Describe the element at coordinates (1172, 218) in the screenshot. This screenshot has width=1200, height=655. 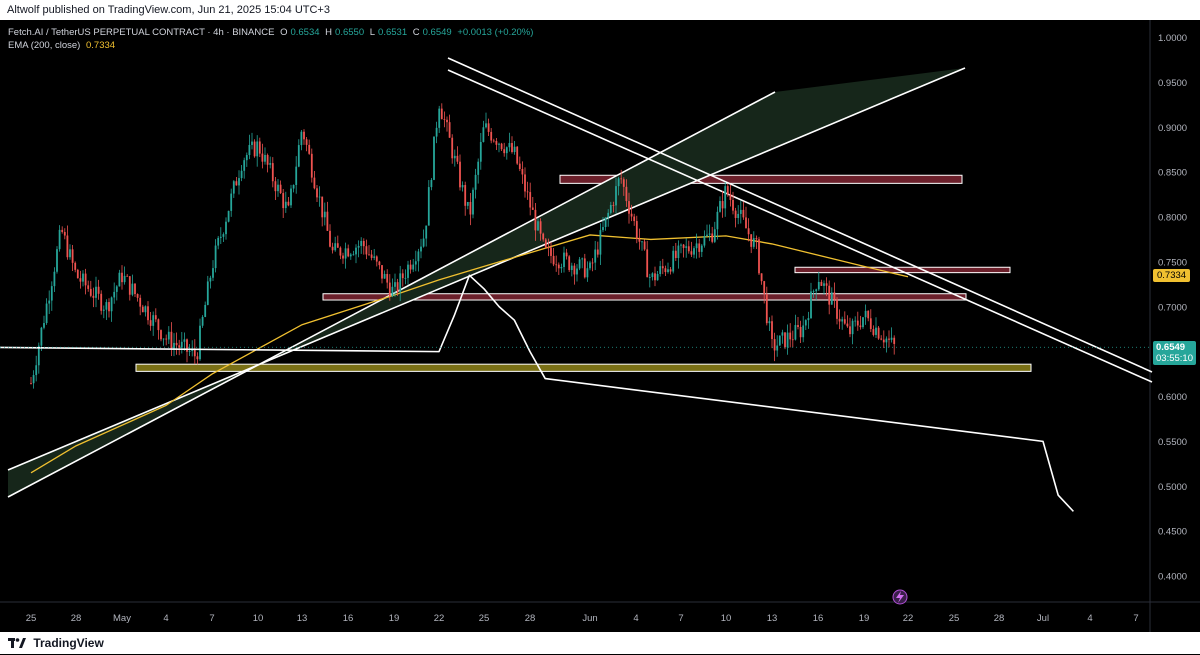
I see `y-tick-label: 0.8000` at that location.